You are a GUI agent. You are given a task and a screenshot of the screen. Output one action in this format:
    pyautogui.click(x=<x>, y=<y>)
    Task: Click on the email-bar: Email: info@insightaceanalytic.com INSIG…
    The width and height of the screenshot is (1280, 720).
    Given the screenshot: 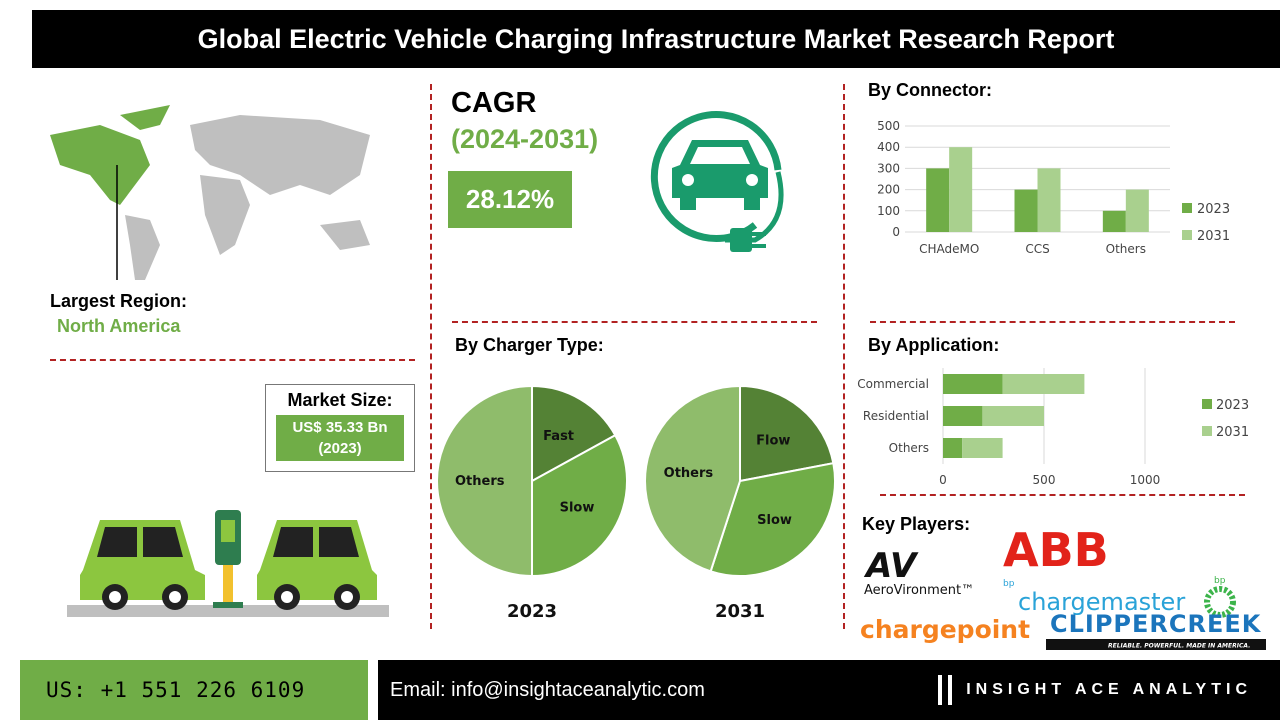 What is the action you would take?
    pyautogui.click(x=829, y=690)
    